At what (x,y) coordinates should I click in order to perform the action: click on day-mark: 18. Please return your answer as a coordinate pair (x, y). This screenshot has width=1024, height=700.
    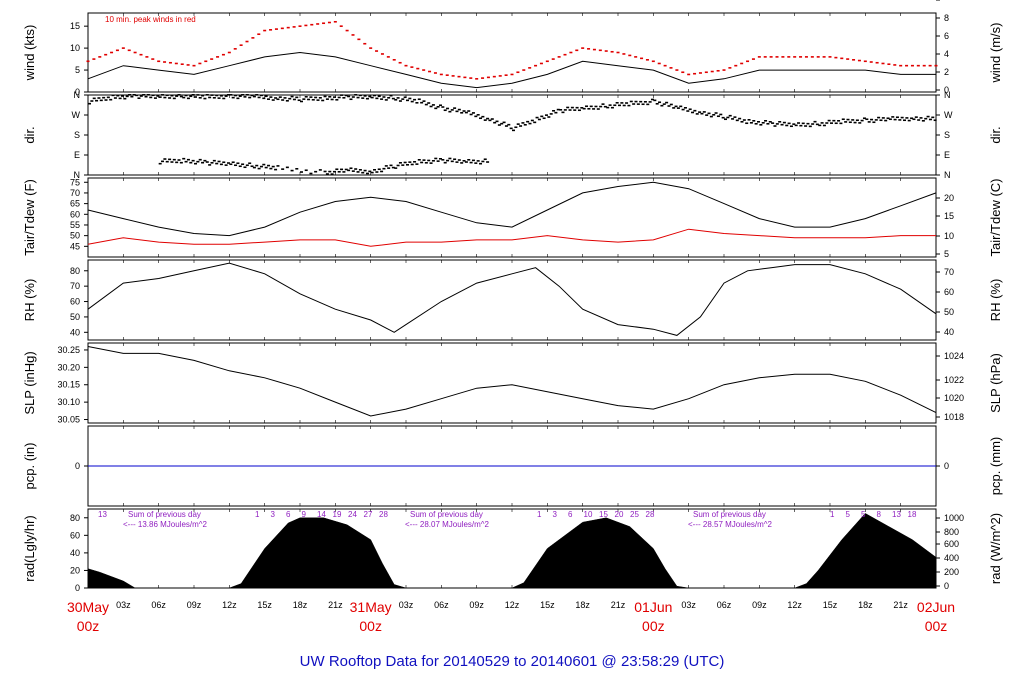
    Looking at the image, I should click on (912, 514).